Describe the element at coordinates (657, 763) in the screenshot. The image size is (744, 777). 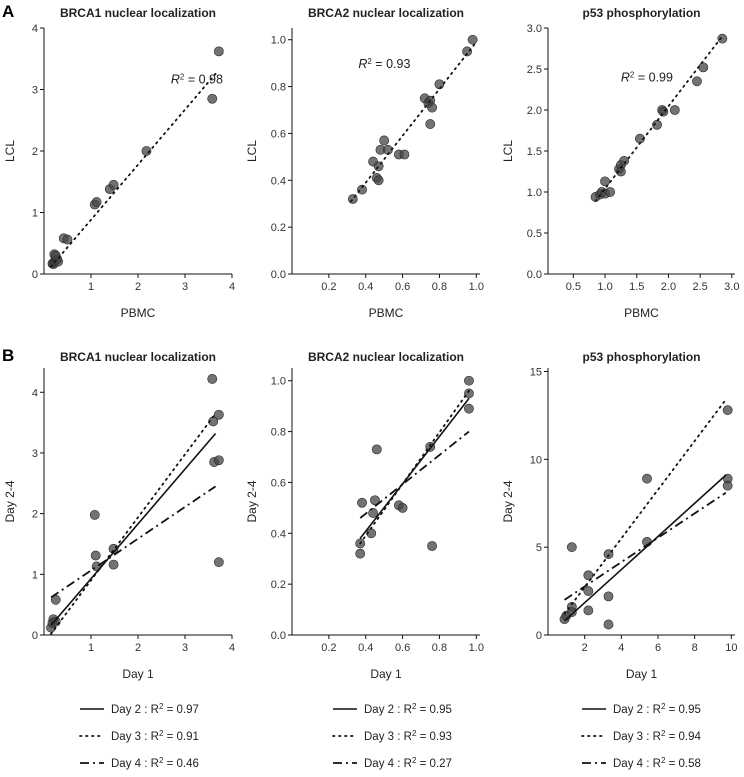
I see `legend-entry: Day 4 : R2 = 0.58` at that location.